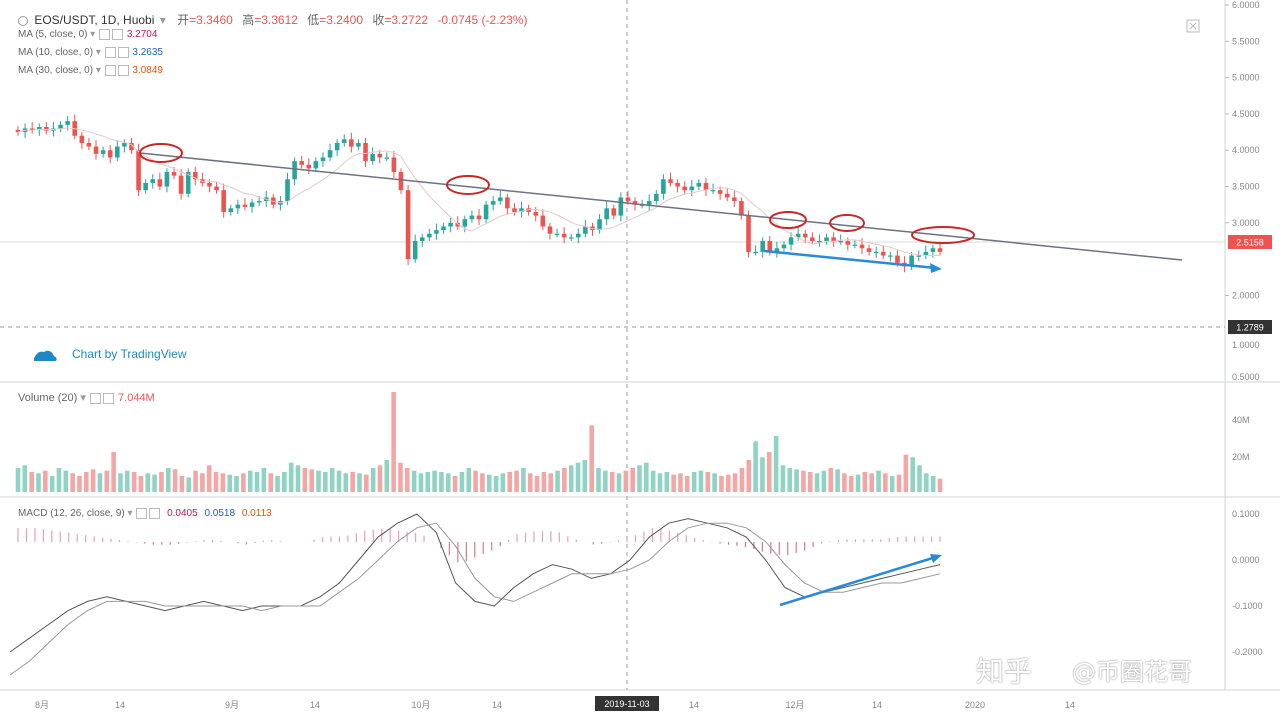  I want to click on time-tick-label: 12月, so click(794, 705).